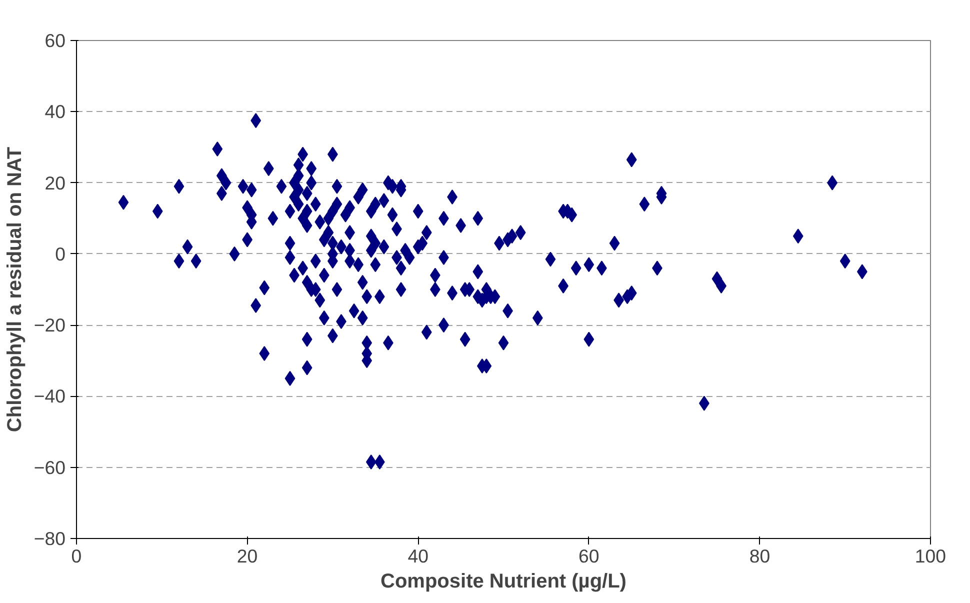 The image size is (970, 603). Describe the element at coordinates (50, 538) in the screenshot. I see `y-tick-label: −80` at that location.